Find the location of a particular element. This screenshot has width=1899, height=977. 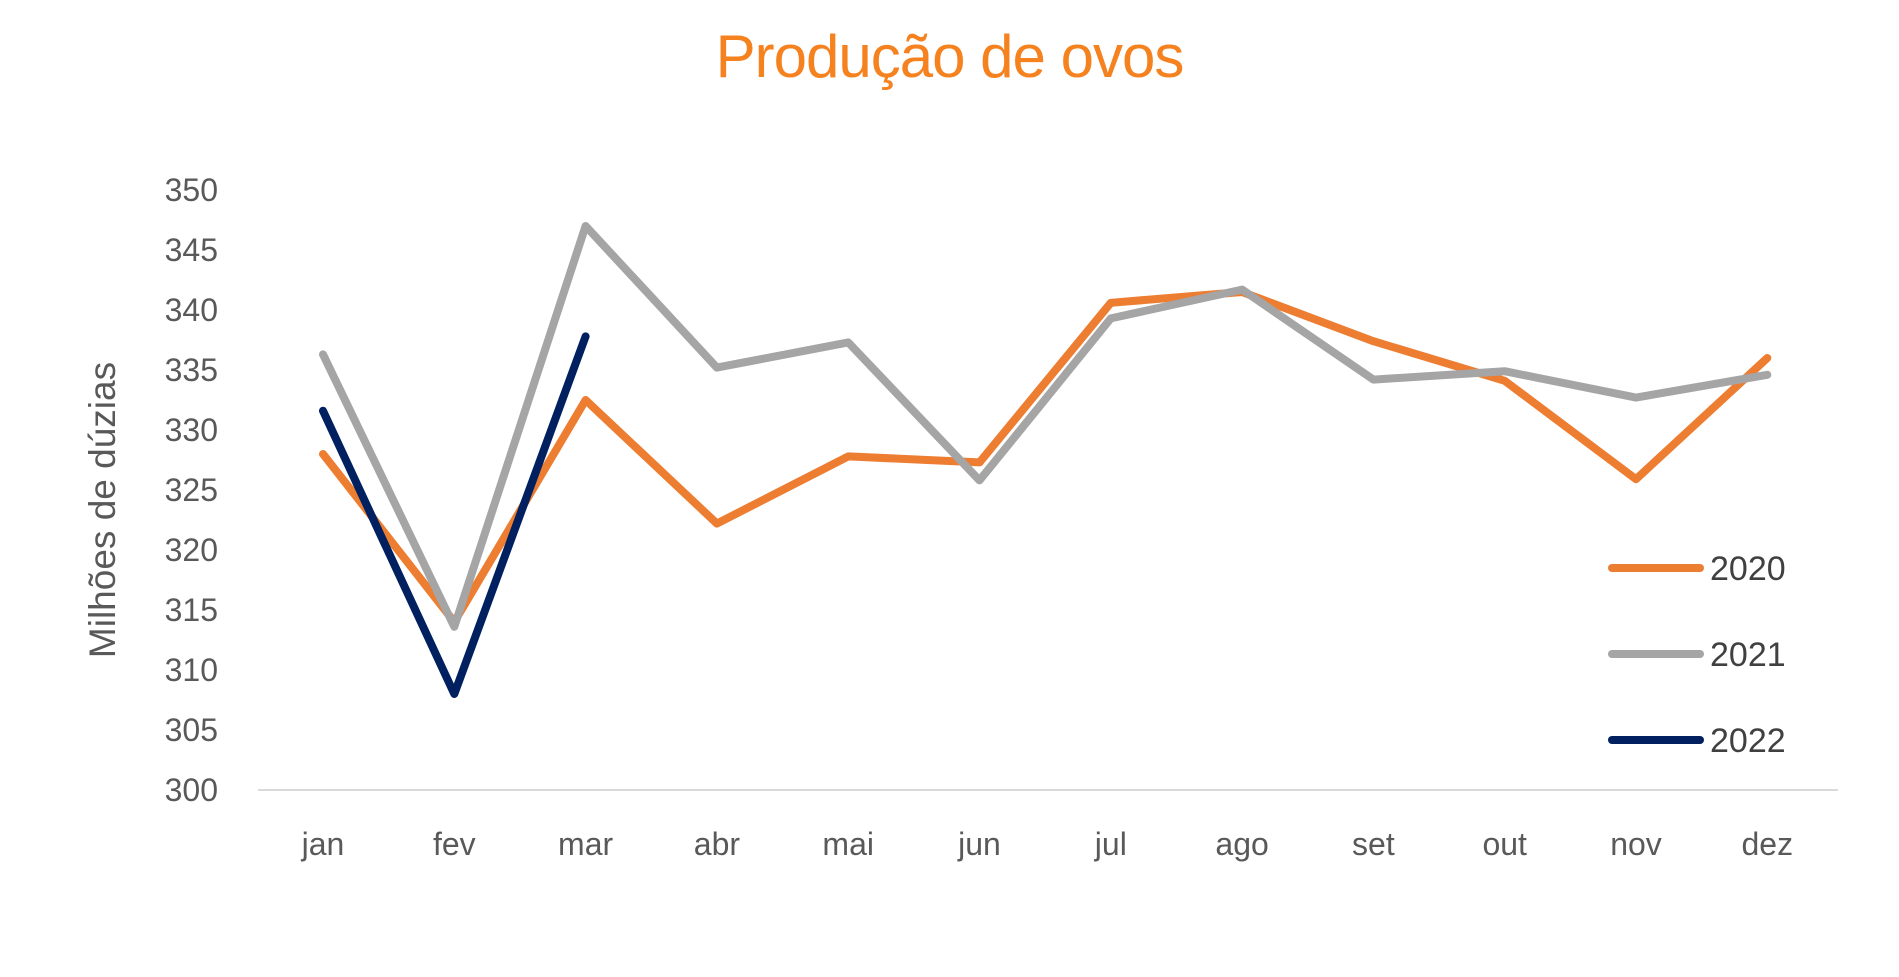

x-tick-label: jan is located at coordinates (323, 844).